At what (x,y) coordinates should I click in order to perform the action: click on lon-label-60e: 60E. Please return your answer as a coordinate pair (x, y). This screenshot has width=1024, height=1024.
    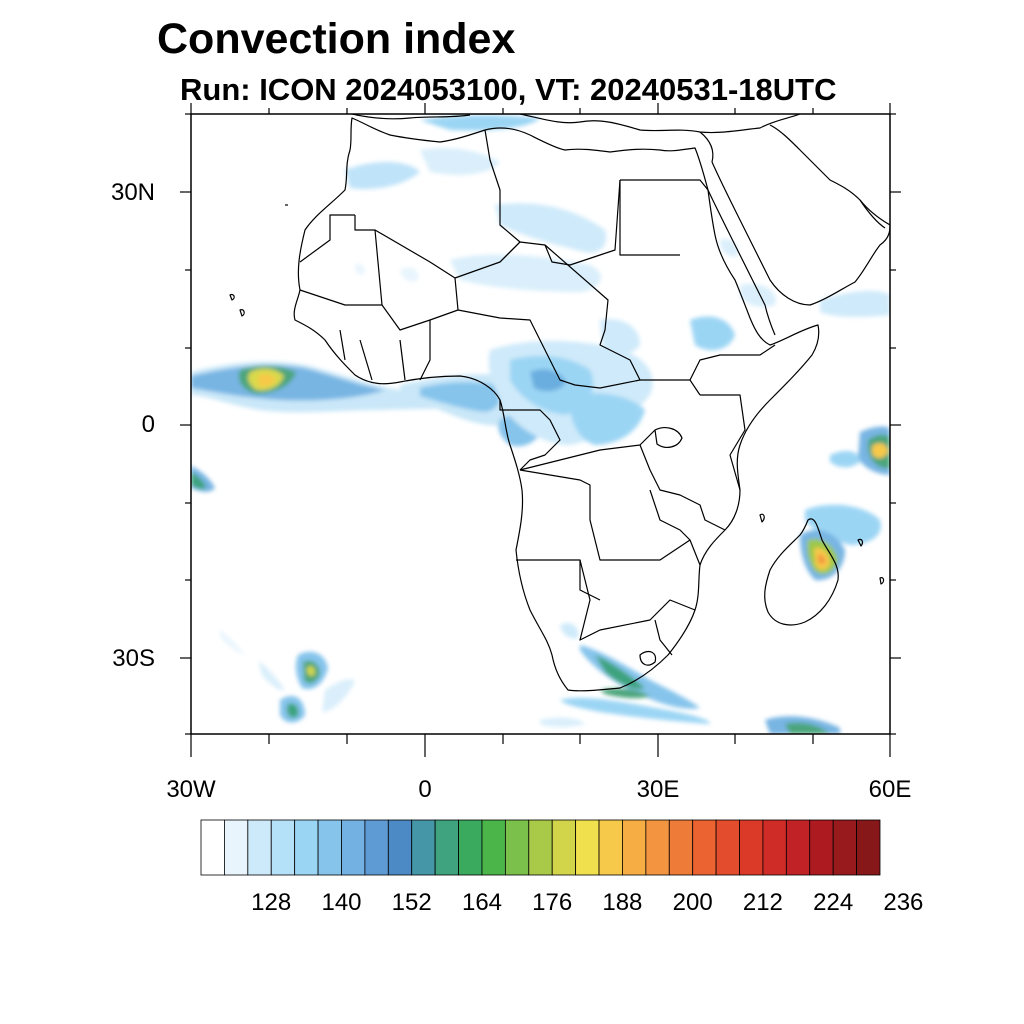
    Looking at the image, I should click on (890, 789).